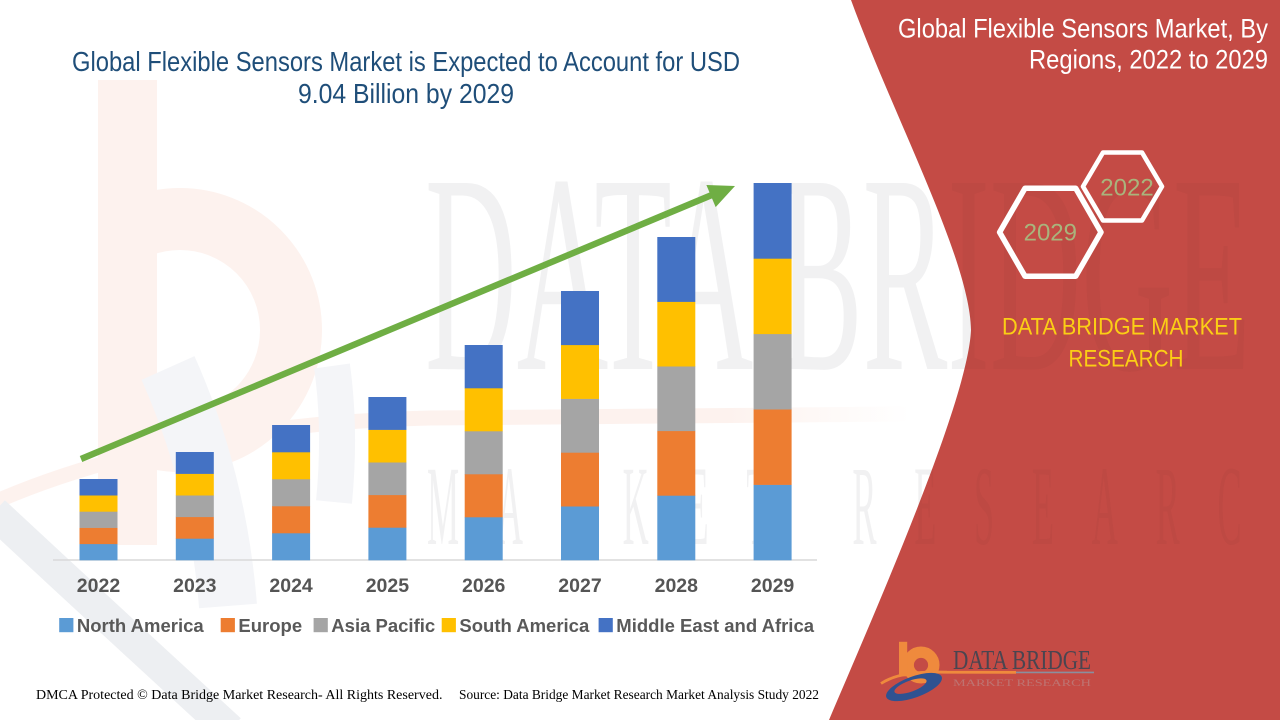  I want to click on svg-text: MARKET RESEARCH, so click(1022, 683).